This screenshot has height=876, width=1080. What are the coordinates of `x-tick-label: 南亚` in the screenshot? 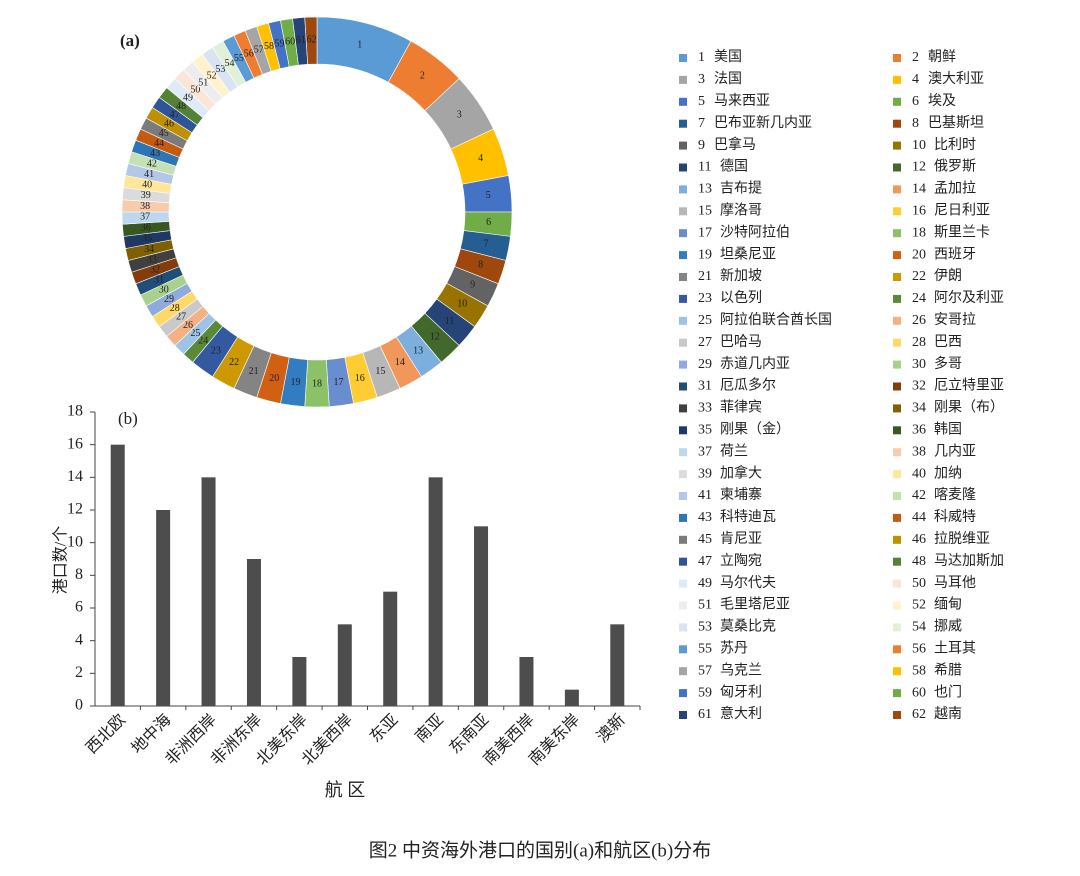 It's located at (429, 728).